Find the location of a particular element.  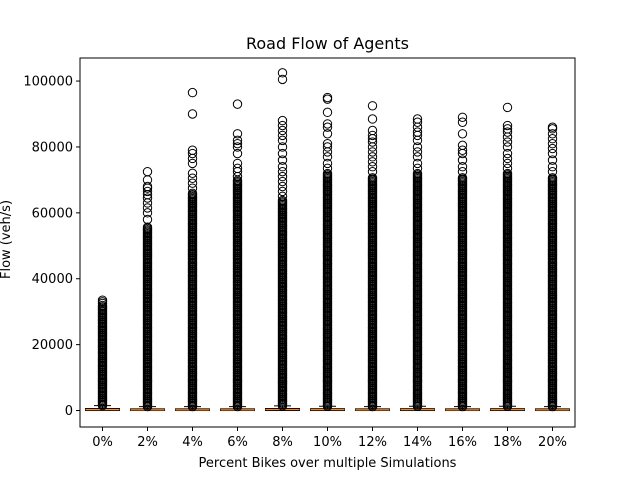

x-tick-label: 14% is located at coordinates (417, 442).